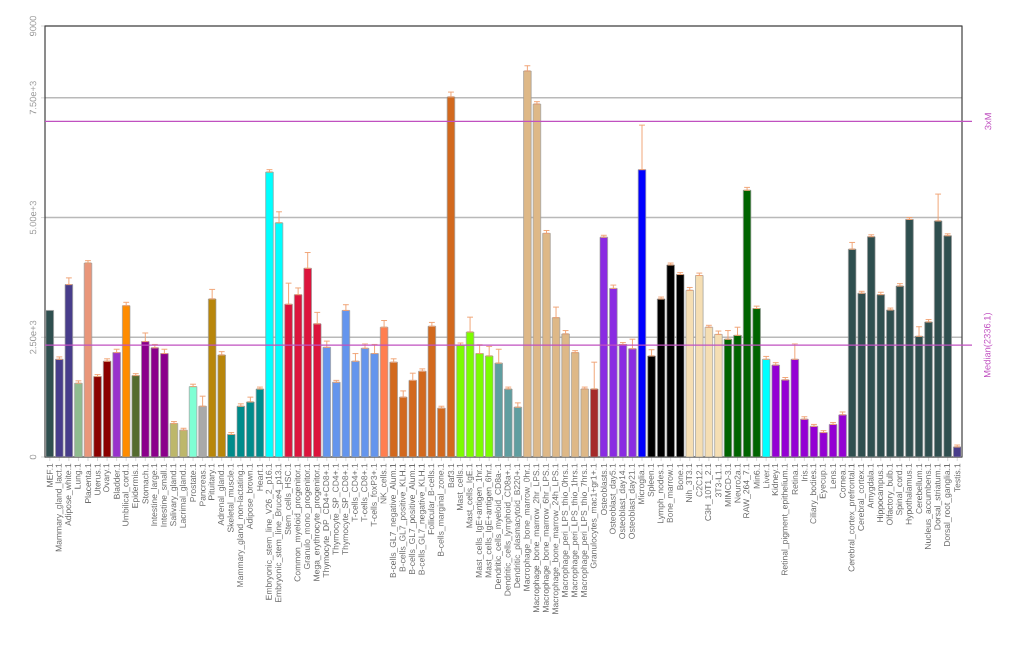 Image resolution: width=1024 pixels, height=651 pixels. I want to click on x-tick-label: Lung.1, so click(78, 476).